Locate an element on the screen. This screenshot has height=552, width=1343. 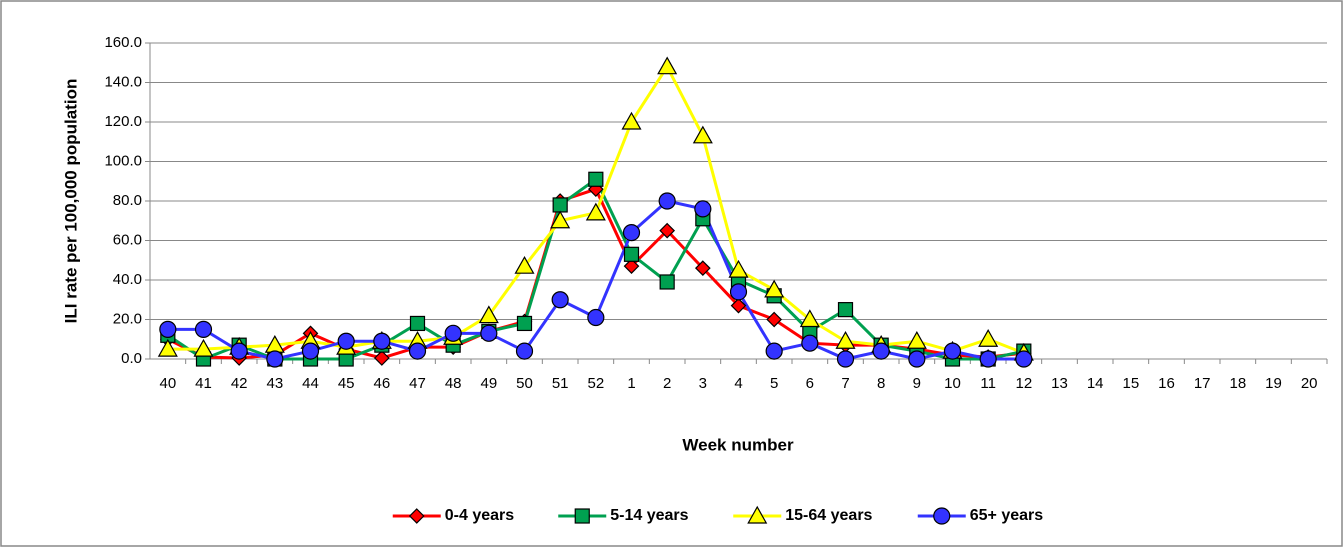
x-tick-label: 12 is located at coordinates (1023, 383).